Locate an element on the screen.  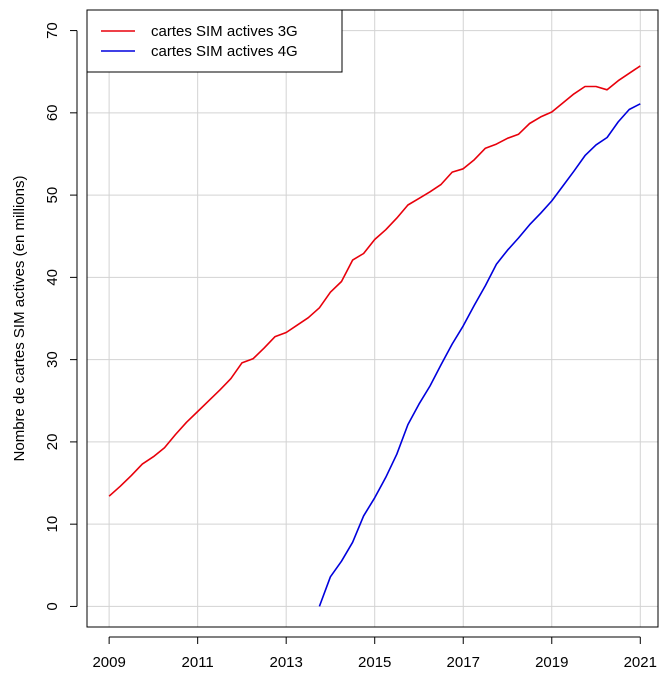
x-tick-label-2: 2013 is located at coordinates (285, 662).